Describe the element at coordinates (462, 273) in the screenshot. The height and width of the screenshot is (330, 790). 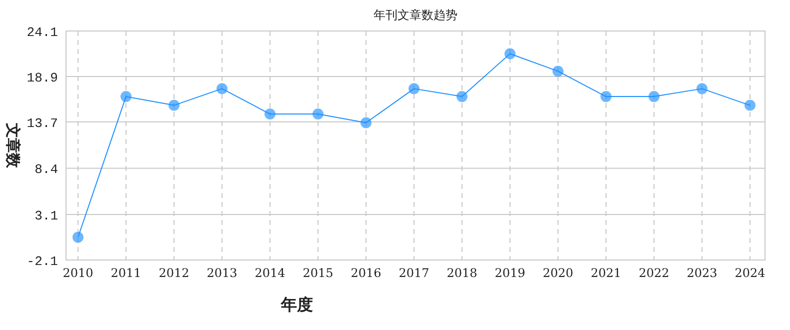
I see `x-tick-label: 2018` at that location.